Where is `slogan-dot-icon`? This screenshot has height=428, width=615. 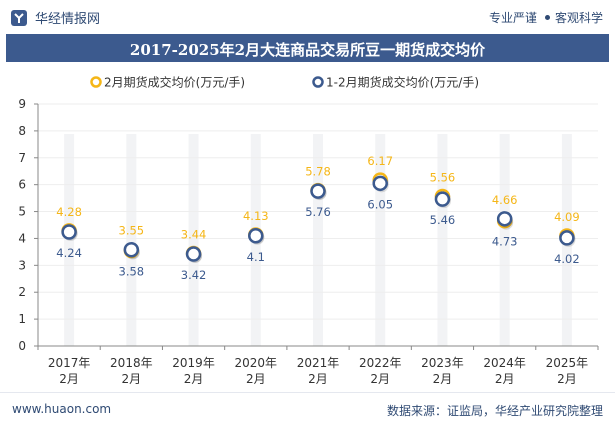
slogan-dot-icon is located at coordinates (547, 17).